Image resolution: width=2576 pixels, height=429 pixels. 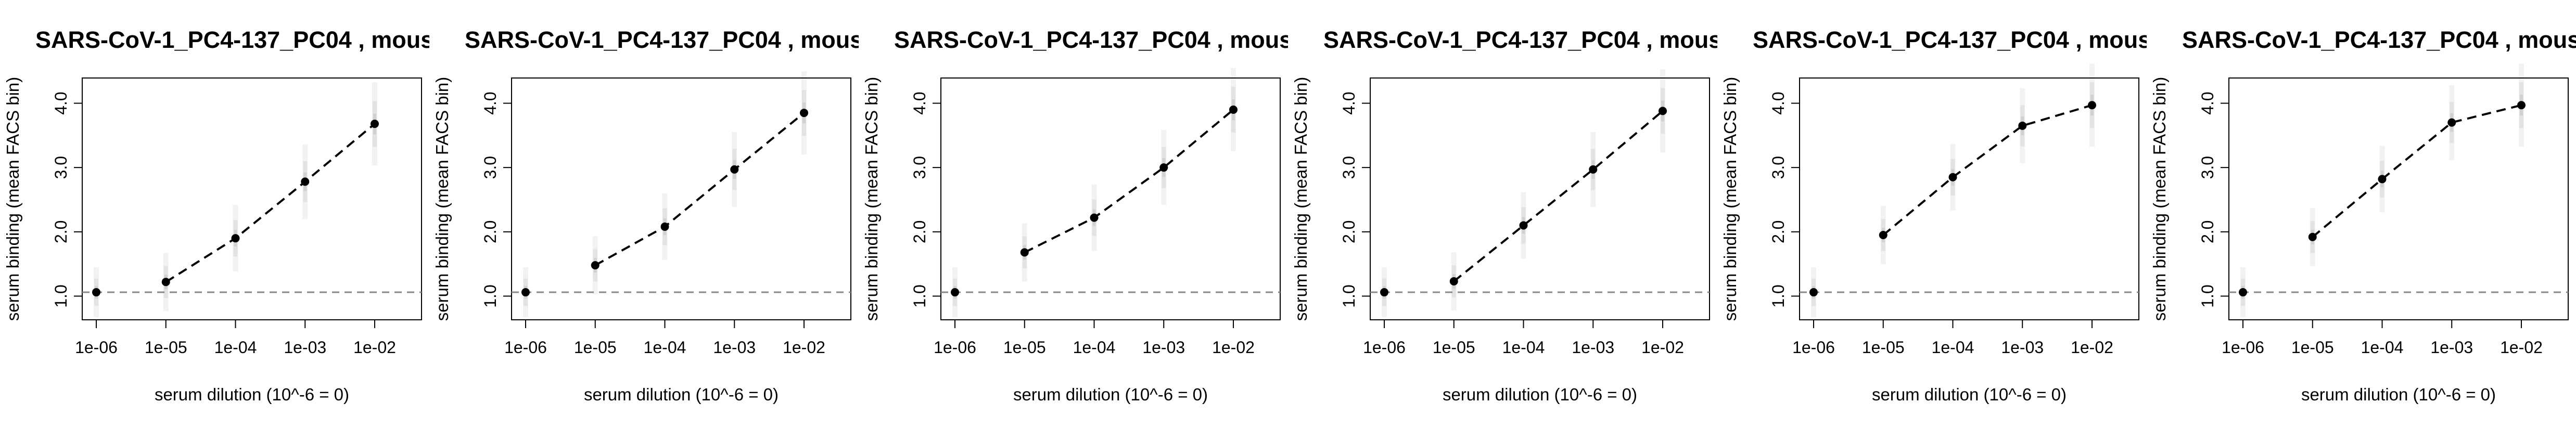 What do you see at coordinates (684, 40) in the screenshot?
I see `chart-title: SARS-CoV-1_PC4-137_PC04 , mouse1-l` at bounding box center [684, 40].